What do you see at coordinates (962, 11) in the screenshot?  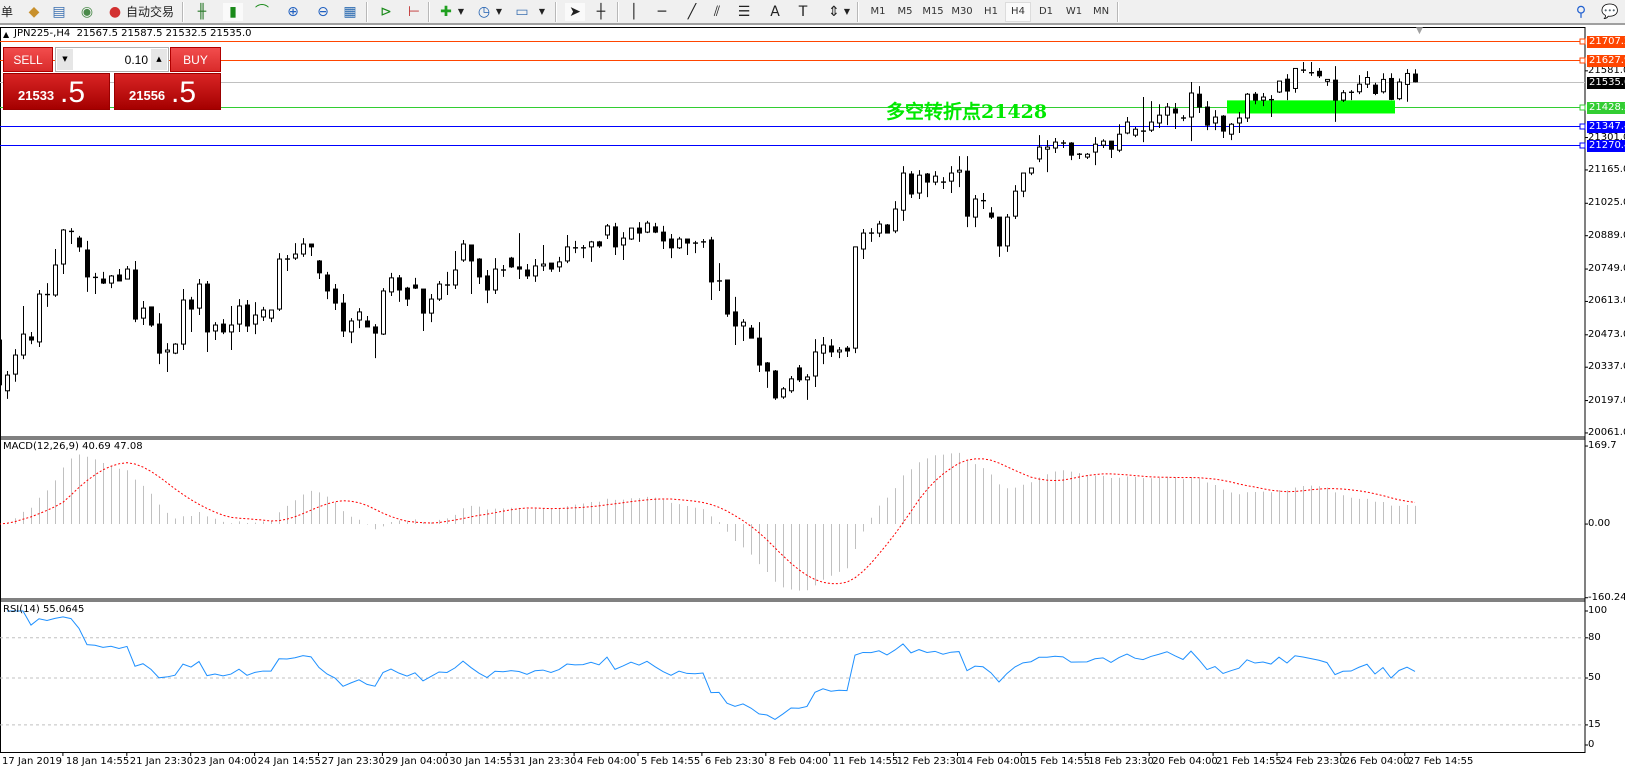 I see `timeframe-m30: M30` at bounding box center [962, 11].